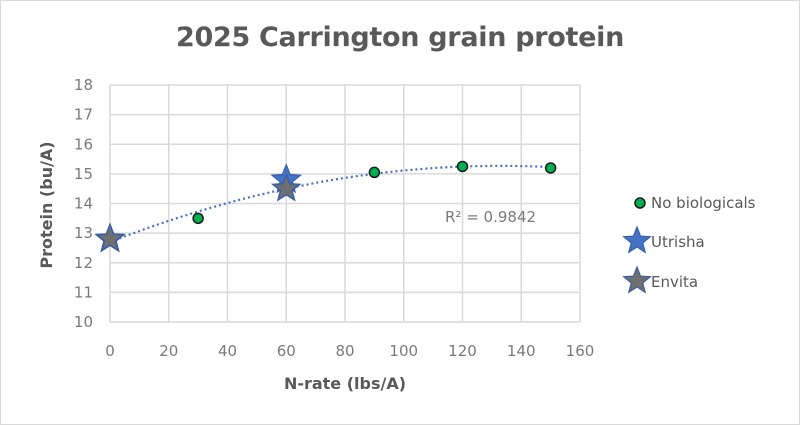 The image size is (800, 425). What do you see at coordinates (83, 292) in the screenshot?
I see `y-tick-label: 11` at bounding box center [83, 292].